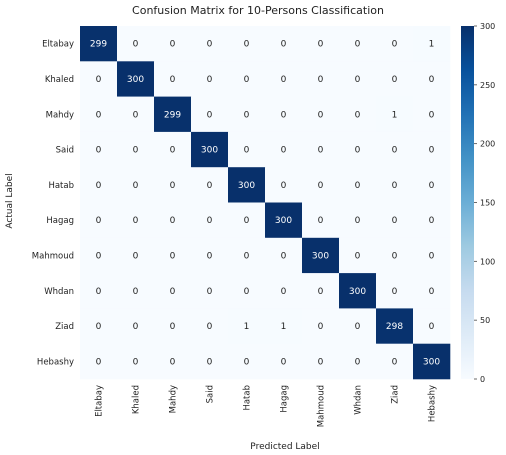  What do you see at coordinates (359, 400) in the screenshot?
I see `column-tick-label: Whdan` at bounding box center [359, 400].